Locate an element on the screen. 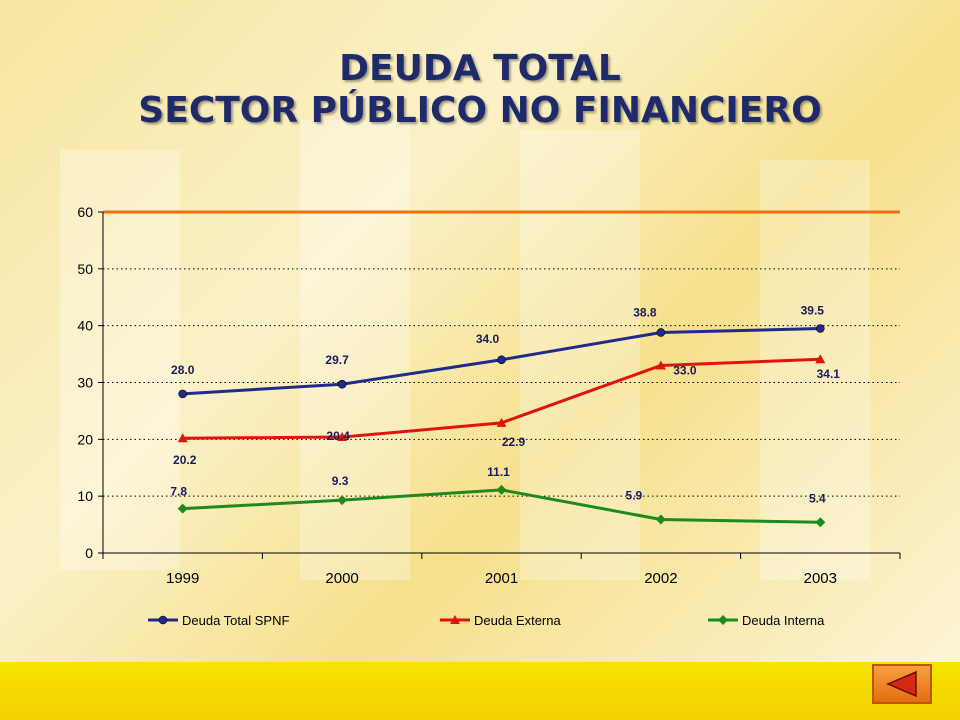 The height and width of the screenshot is (720, 960). y-tick-label: 10 is located at coordinates (85, 496).